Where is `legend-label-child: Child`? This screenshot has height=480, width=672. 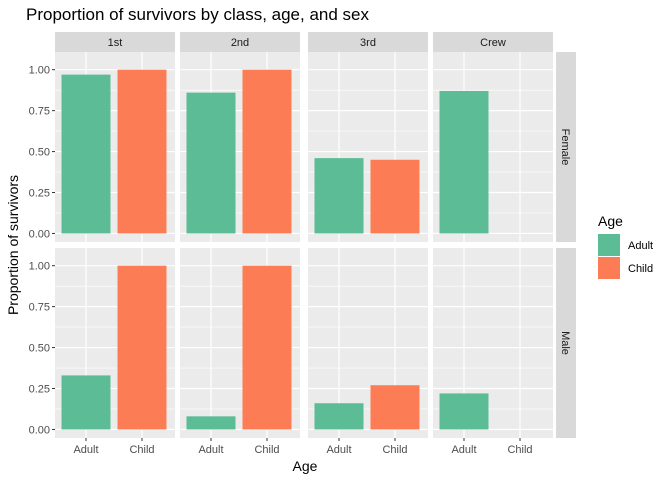
legend-label-child: Child is located at coordinates (640, 269).